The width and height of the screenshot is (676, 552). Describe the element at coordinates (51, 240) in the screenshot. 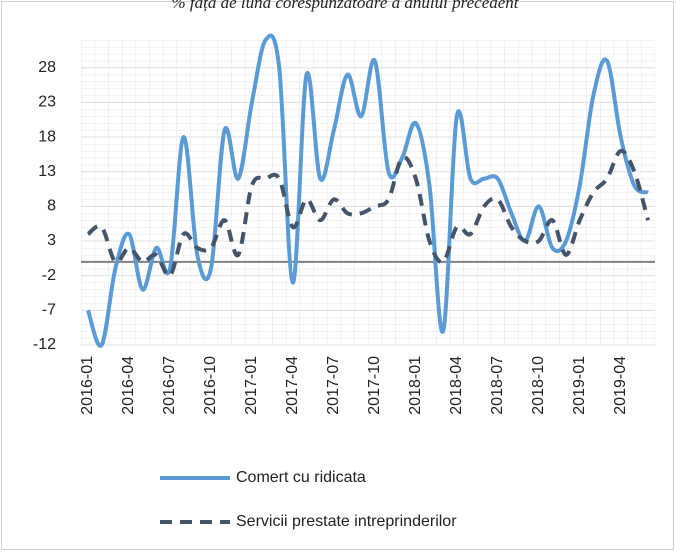

I see `y-tick-label: 3` at that location.